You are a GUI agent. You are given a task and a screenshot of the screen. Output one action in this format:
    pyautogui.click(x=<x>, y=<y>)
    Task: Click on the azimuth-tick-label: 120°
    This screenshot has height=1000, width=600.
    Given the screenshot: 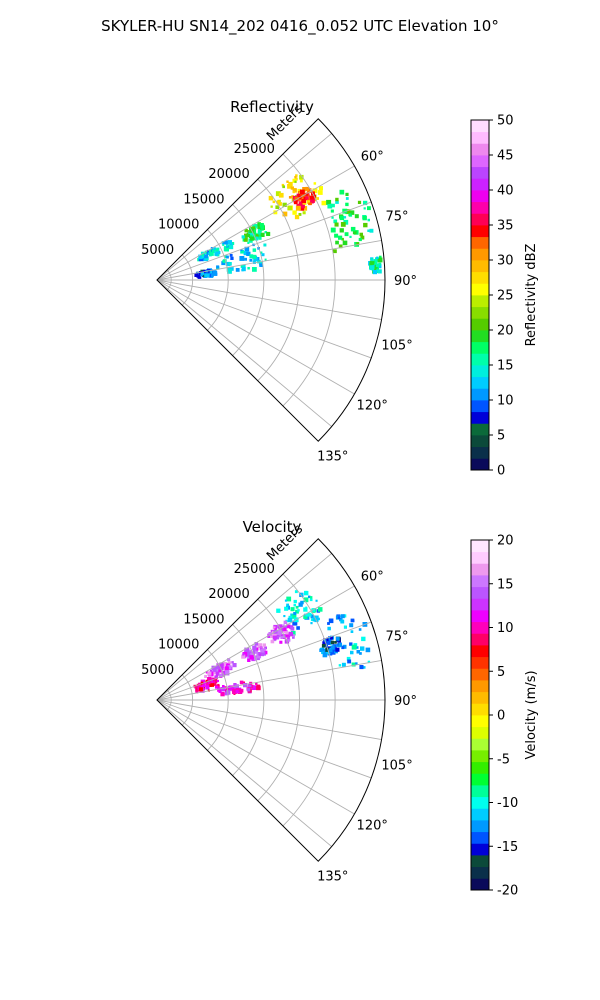 What is the action you would take?
    pyautogui.click(x=372, y=405)
    